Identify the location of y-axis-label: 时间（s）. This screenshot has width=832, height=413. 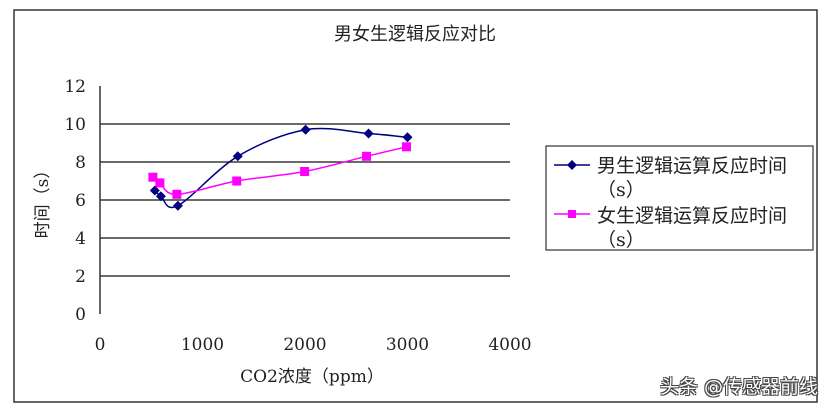
(43, 200).